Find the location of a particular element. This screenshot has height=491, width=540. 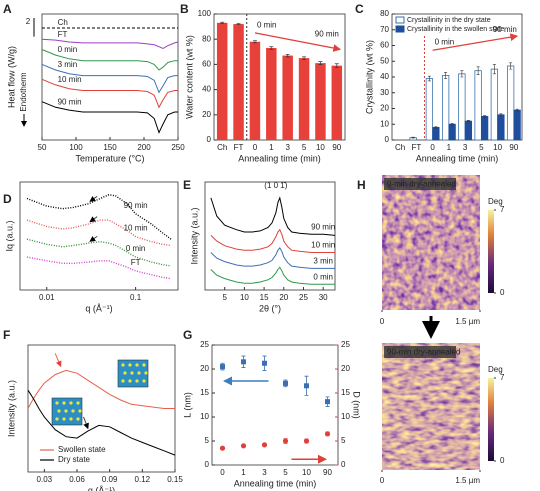

annotation: 90 min is located at coordinates (505, 29).